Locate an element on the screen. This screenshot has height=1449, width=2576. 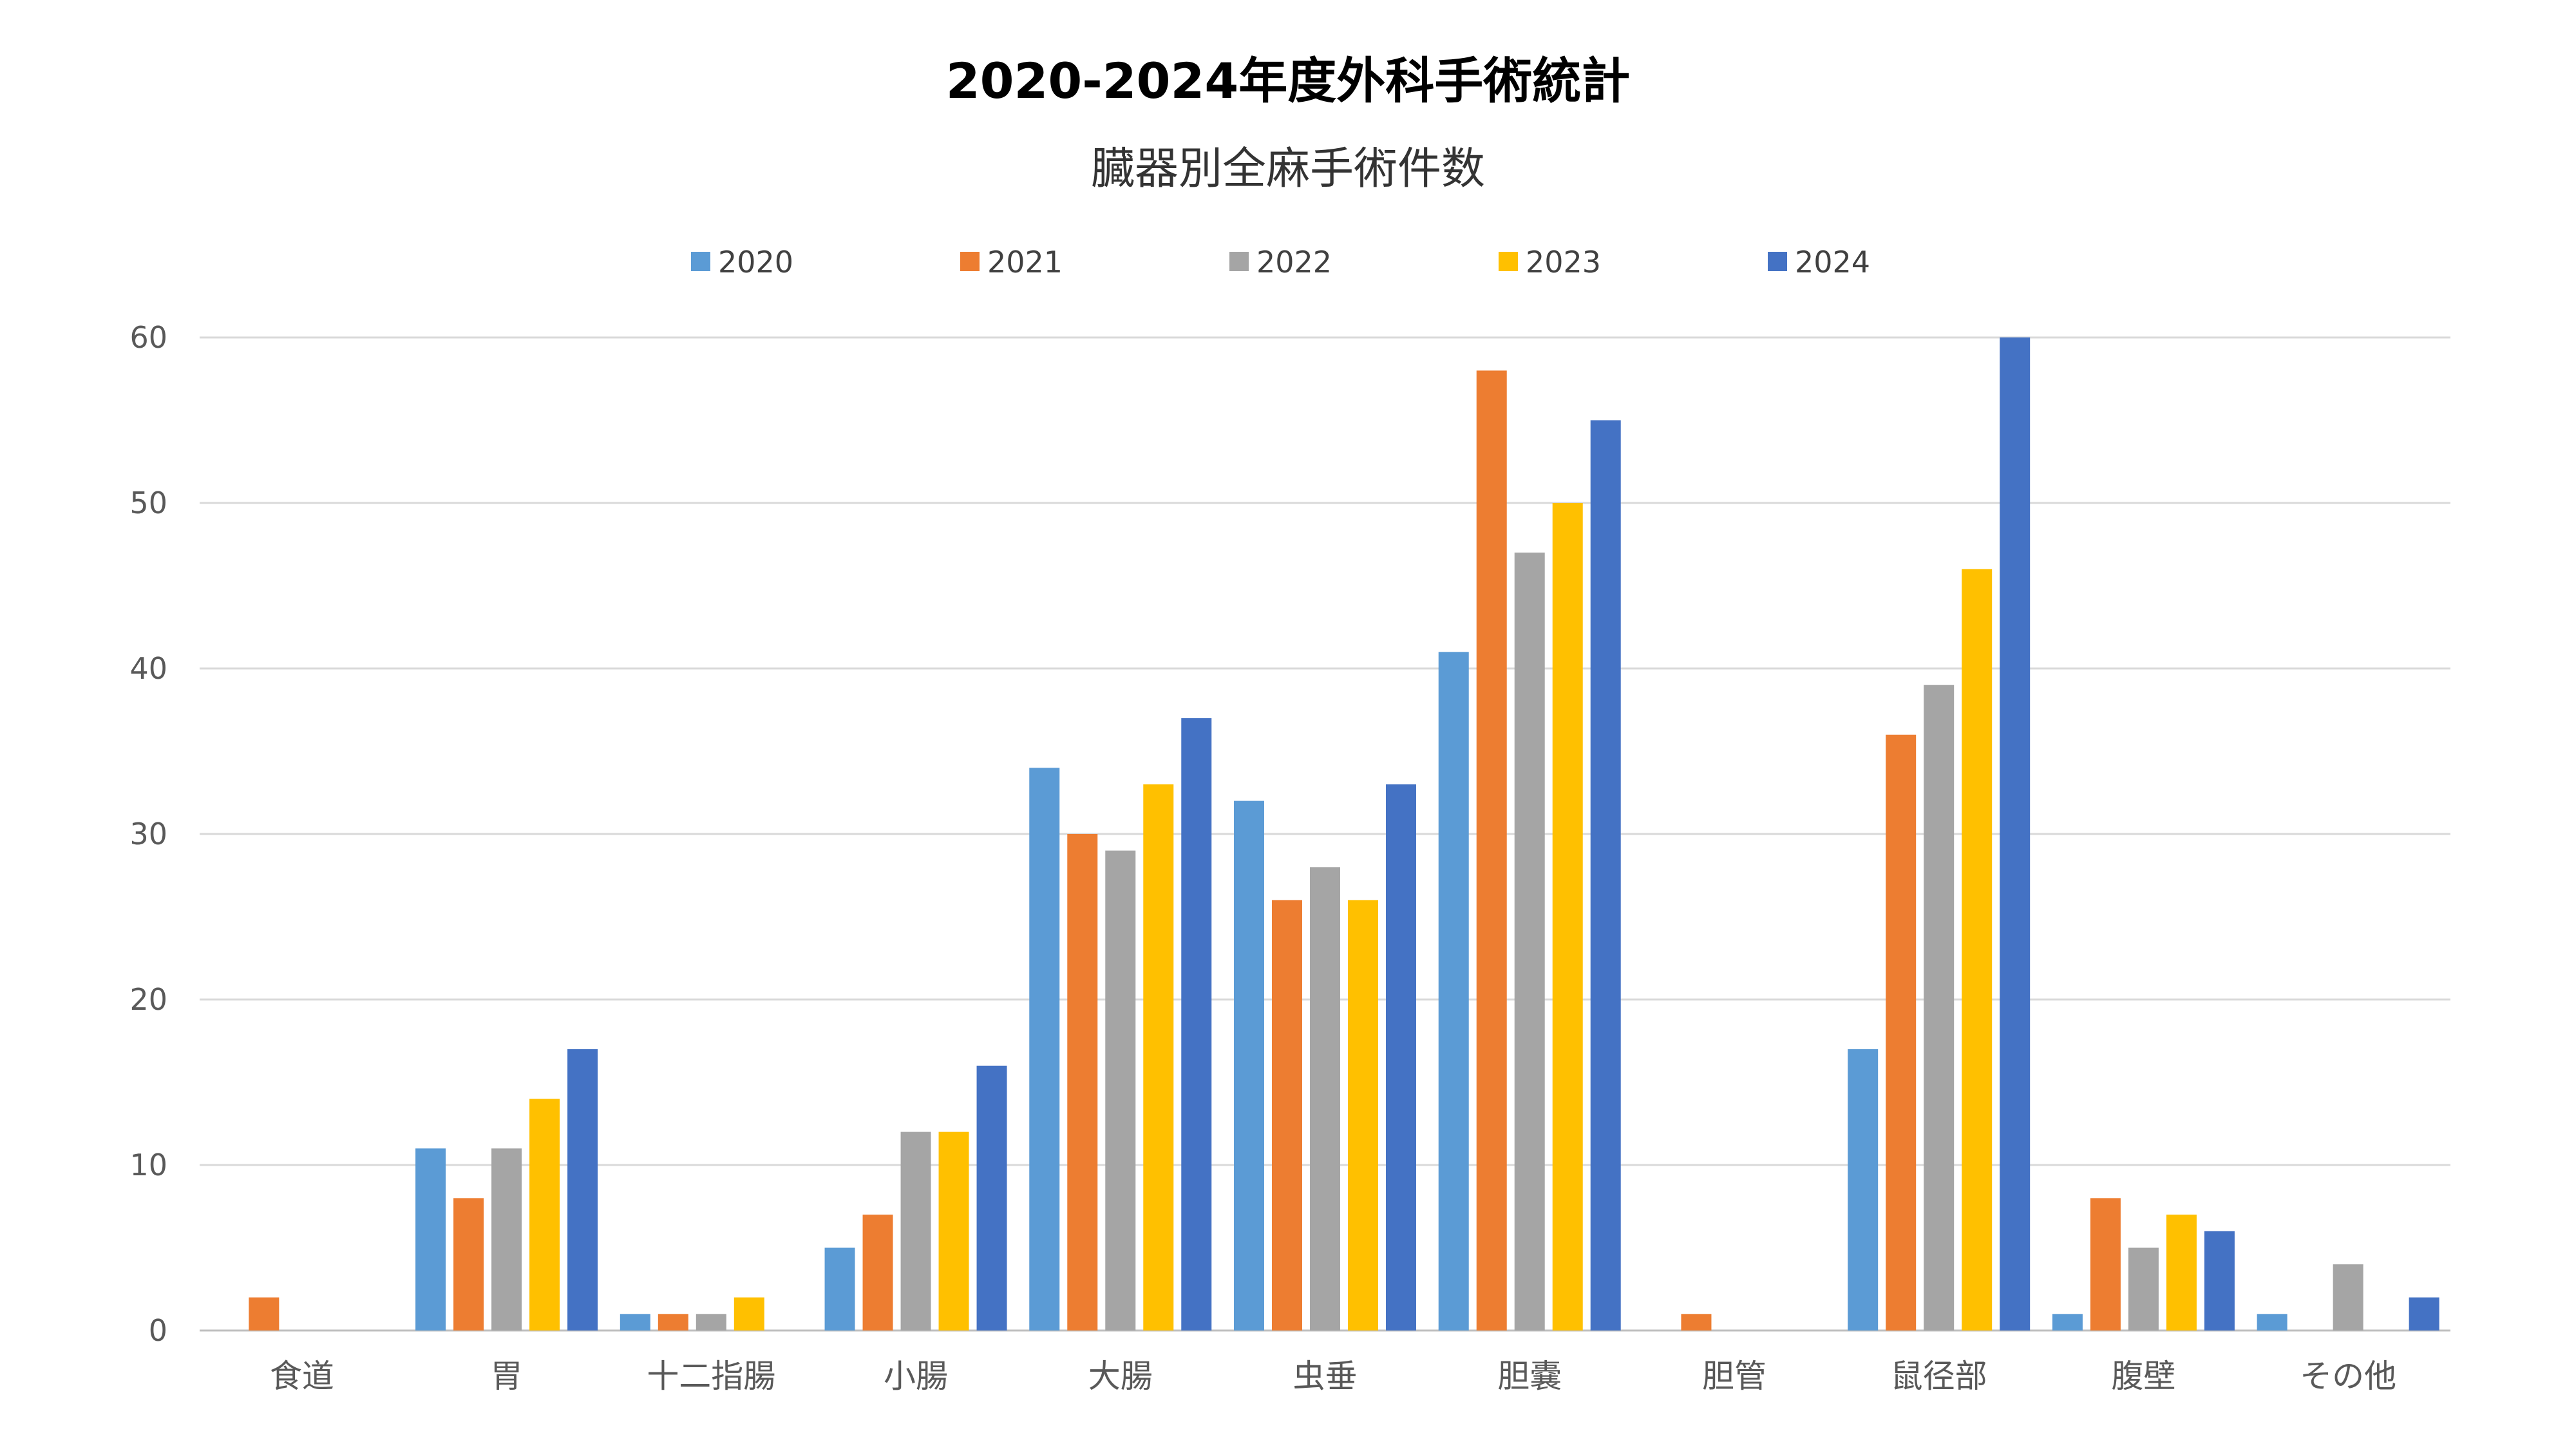
x-category-label: 虫垂 is located at coordinates (1325, 1376).